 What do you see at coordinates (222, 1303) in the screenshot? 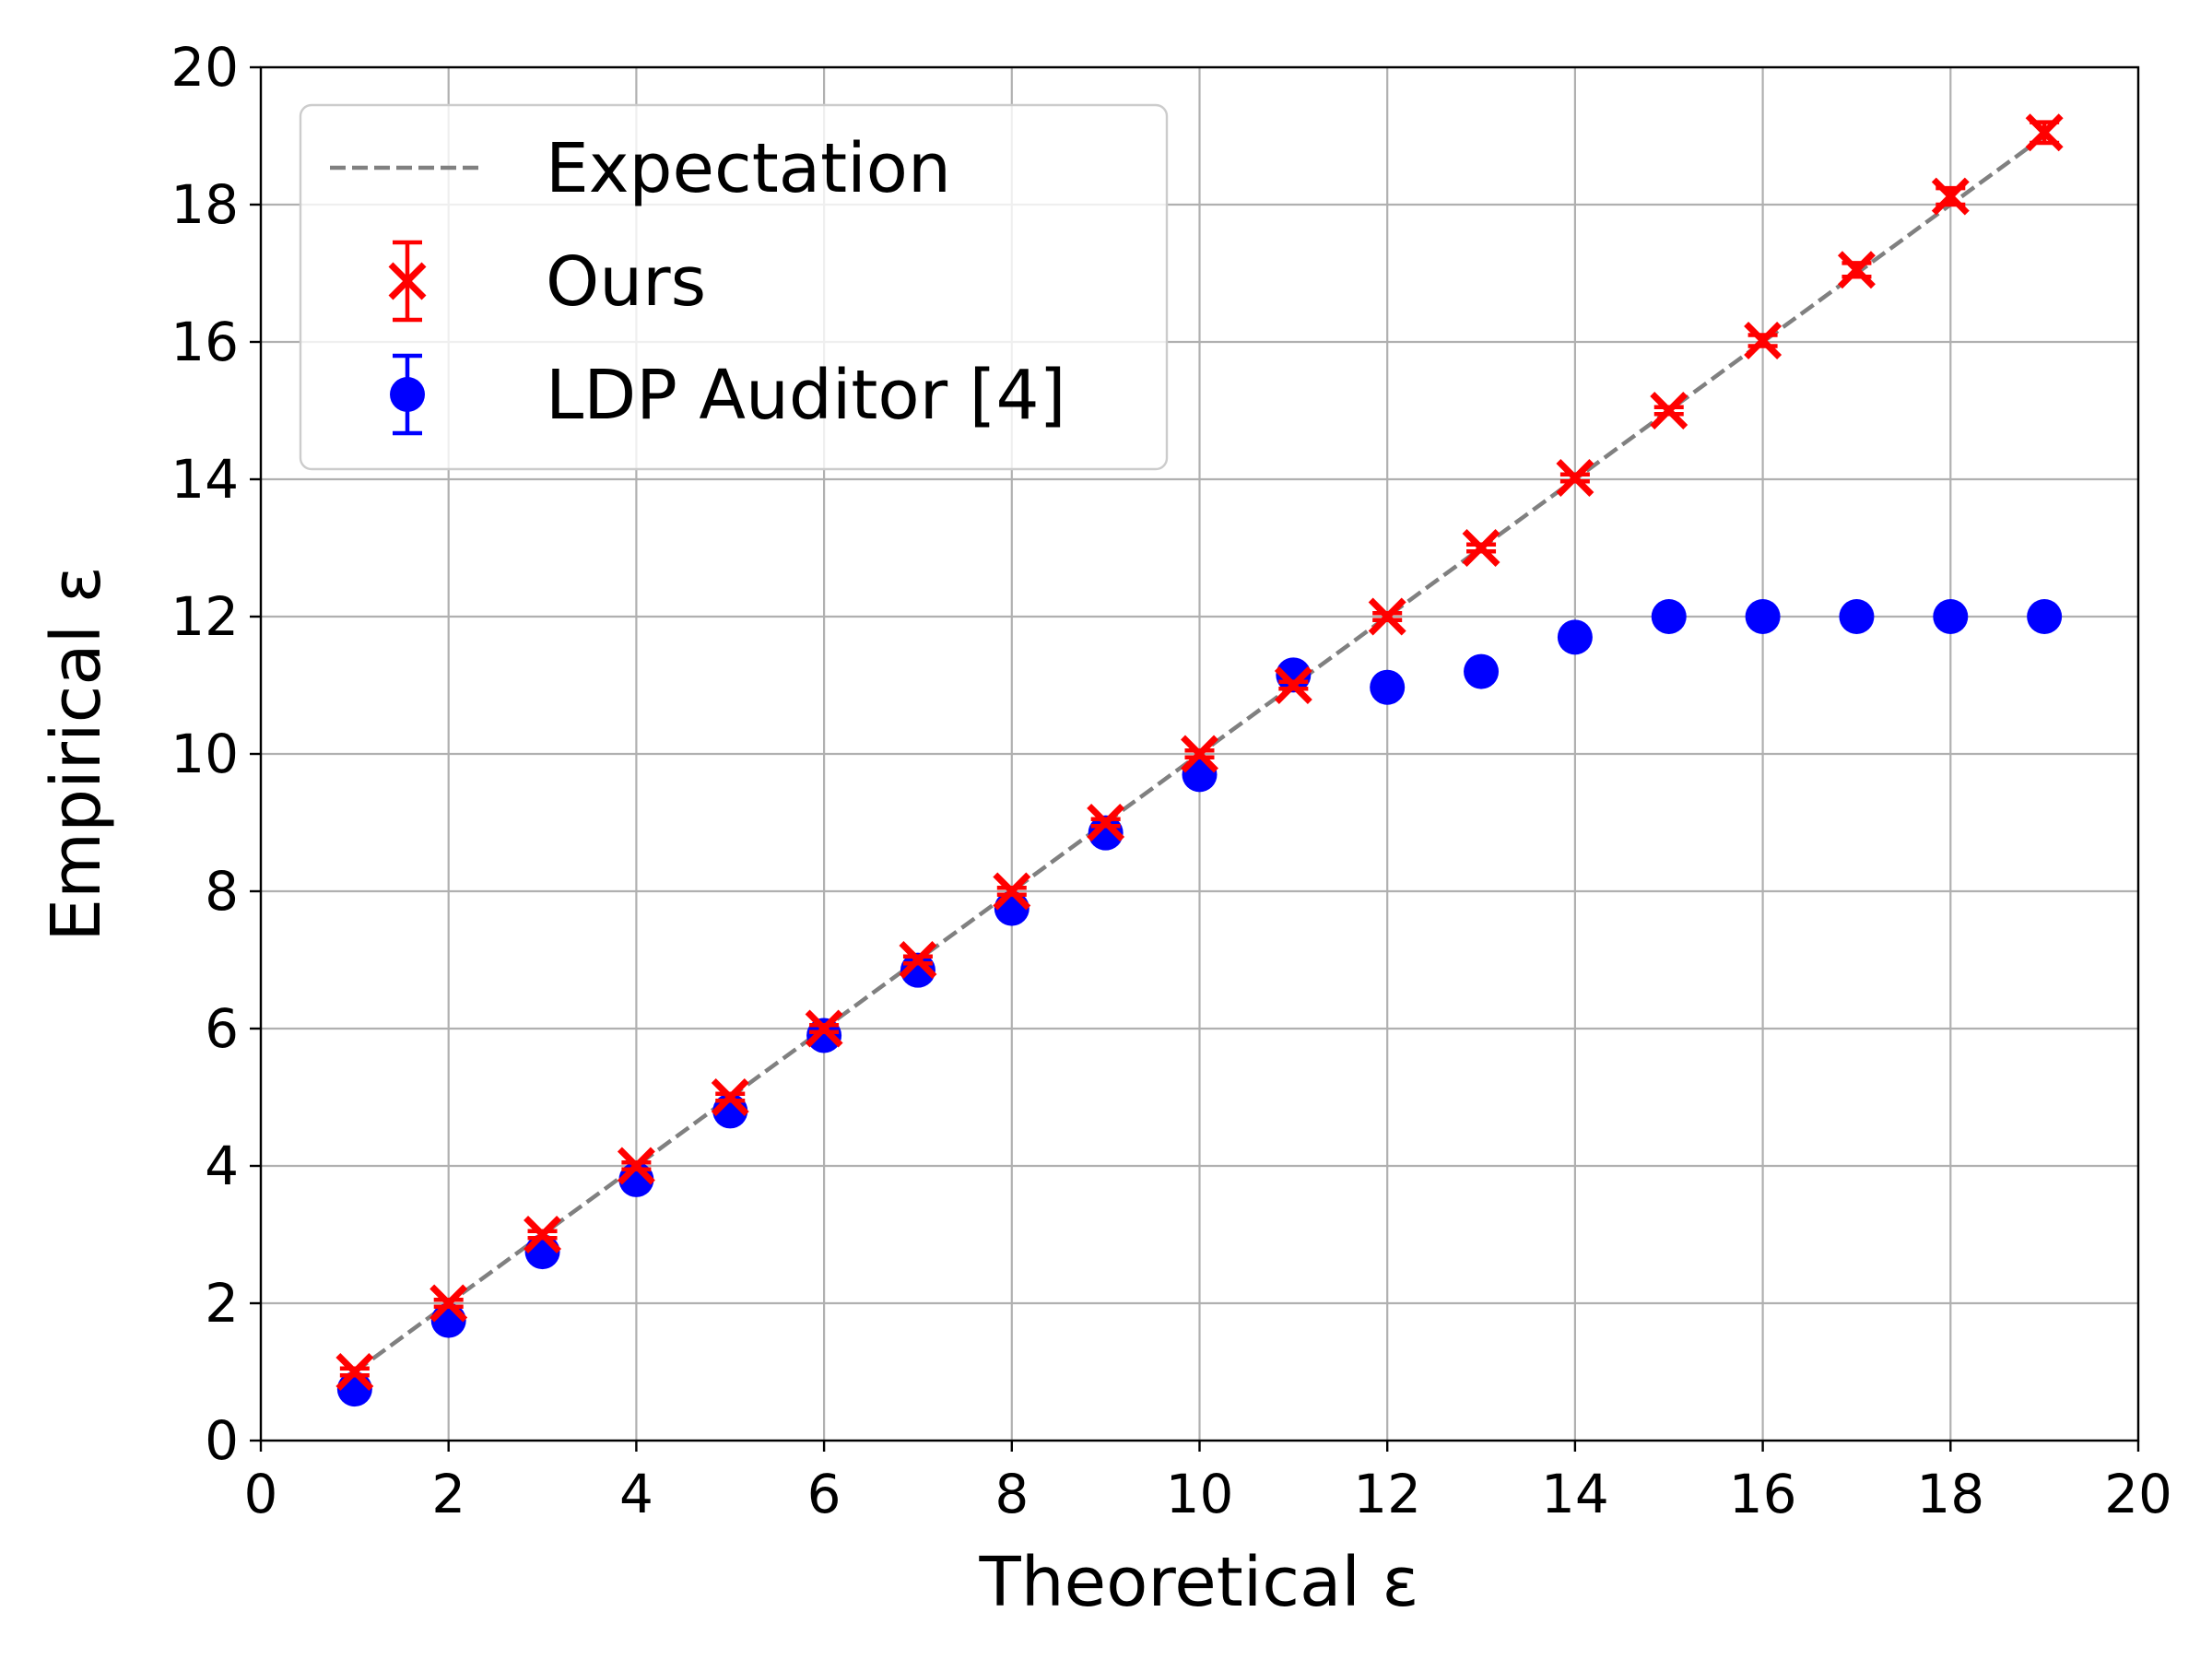
I see `y-tick-label: 2` at bounding box center [222, 1303].